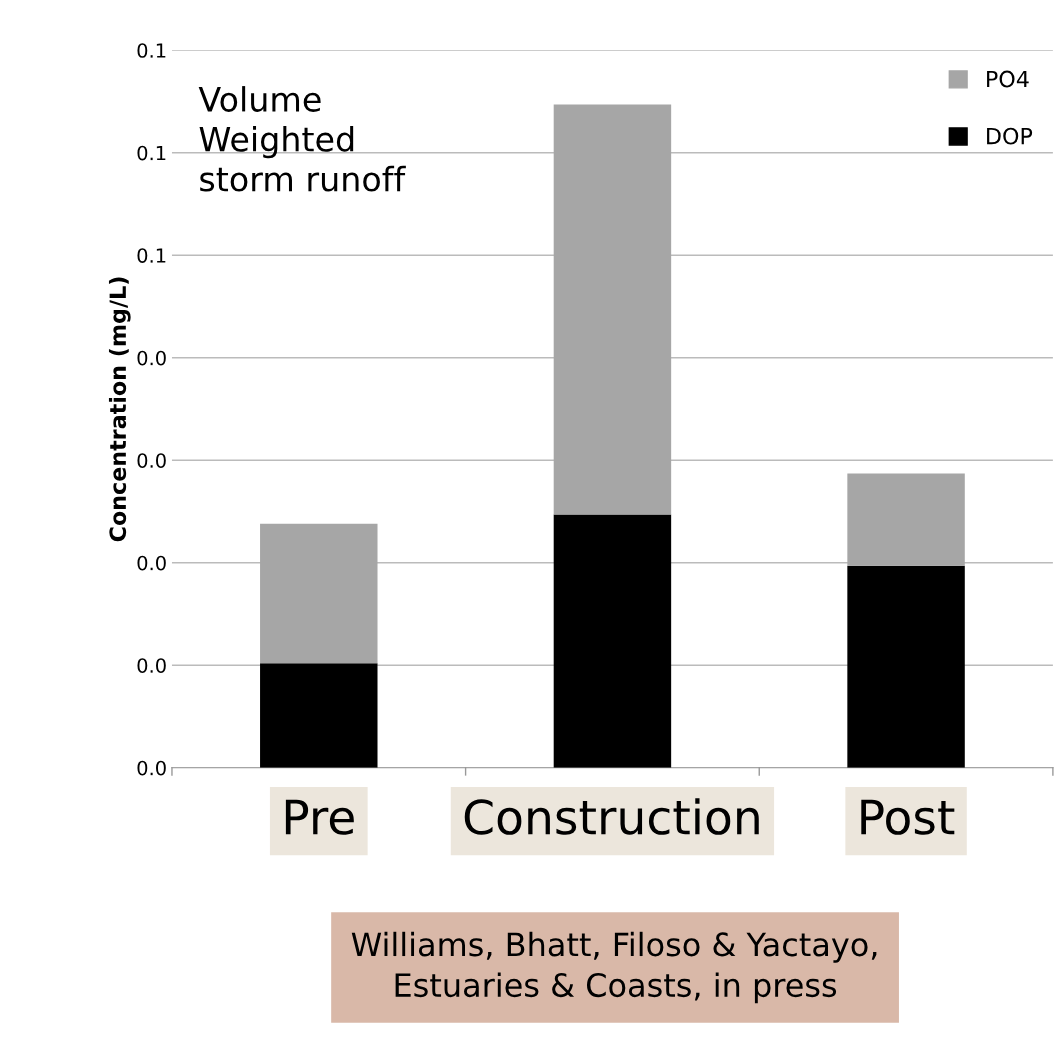  Describe the element at coordinates (1008, 79) in the screenshot. I see `legend-label: PO4` at that location.